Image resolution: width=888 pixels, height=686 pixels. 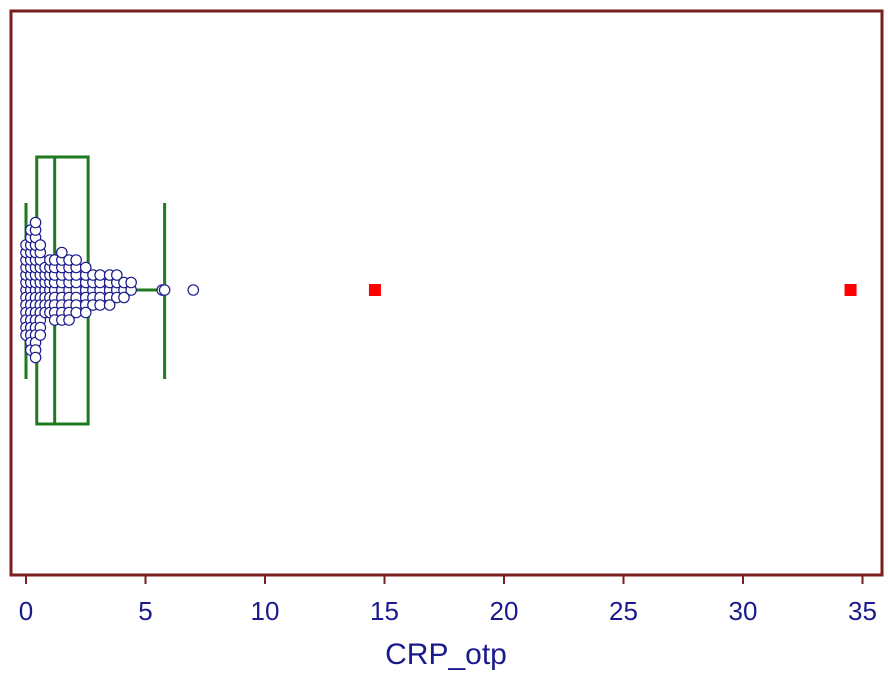 I want to click on x-tick-label: 30, so click(x=743, y=611).